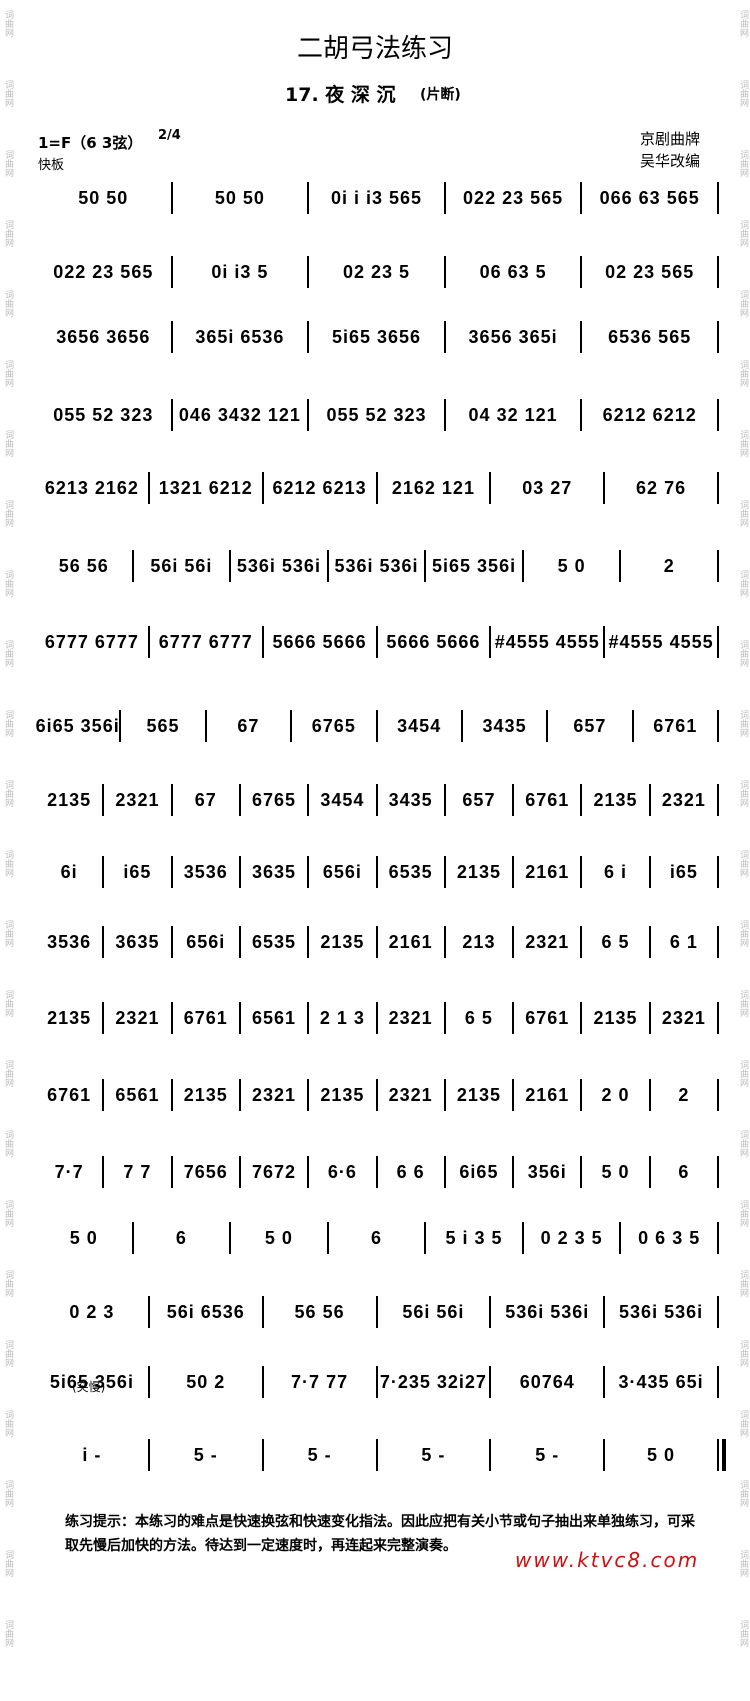 The width and height of the screenshot is (750, 1701). I want to click on measure: 2135, so click(69, 1018).